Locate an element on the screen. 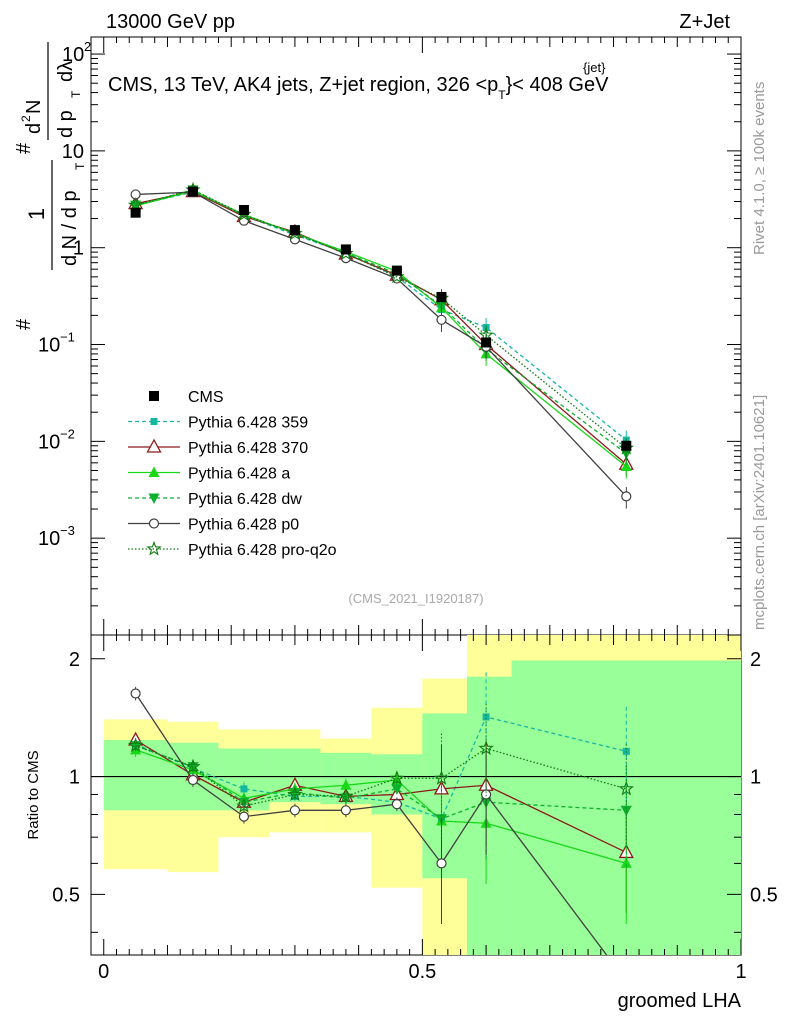 Image resolution: width=786 pixels, height=1024 pixels. header-left: 13000 GeV pp is located at coordinates (170, 22).